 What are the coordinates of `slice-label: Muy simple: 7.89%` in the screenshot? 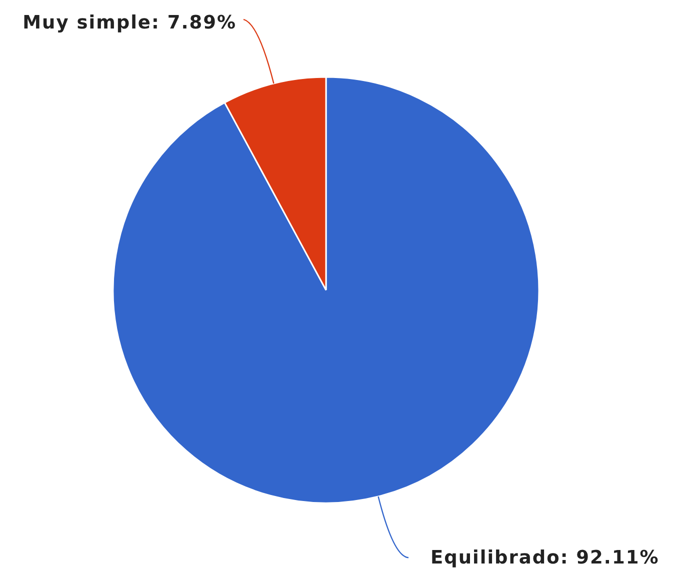 It's located at (129, 23).